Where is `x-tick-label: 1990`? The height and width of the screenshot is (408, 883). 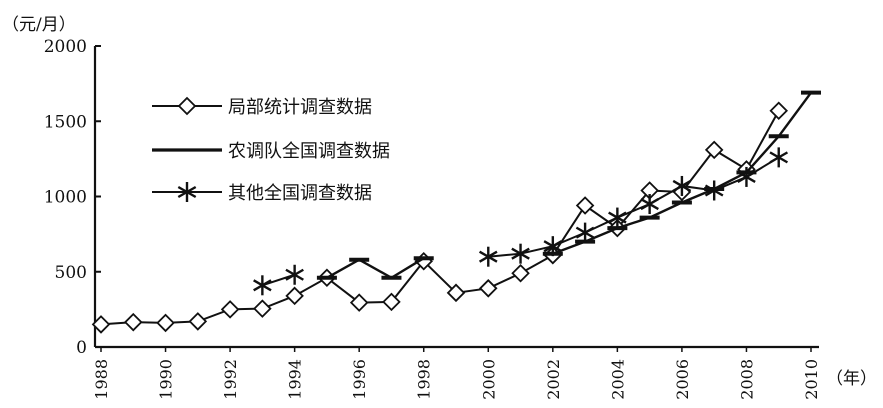 x-tick-label: 1990 is located at coordinates (166, 379).